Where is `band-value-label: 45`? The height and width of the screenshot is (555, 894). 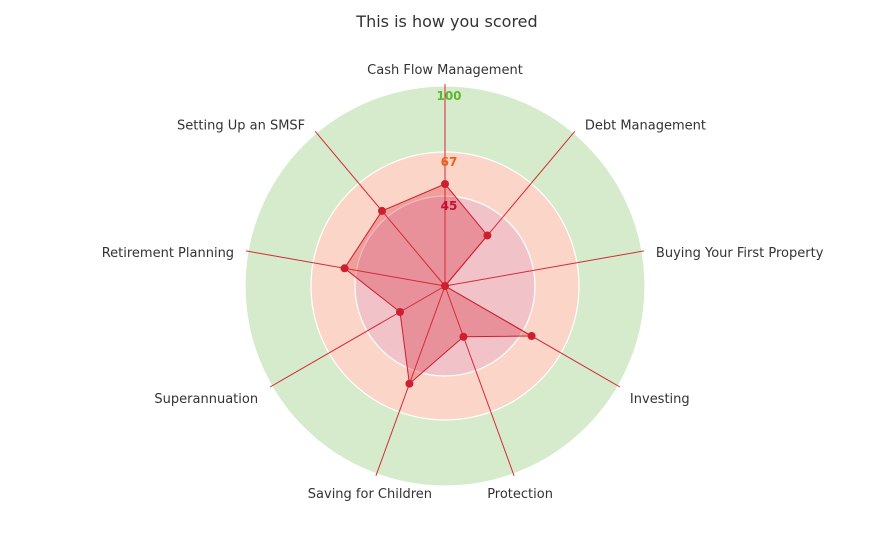 band-value-label: 45 is located at coordinates (449, 206).